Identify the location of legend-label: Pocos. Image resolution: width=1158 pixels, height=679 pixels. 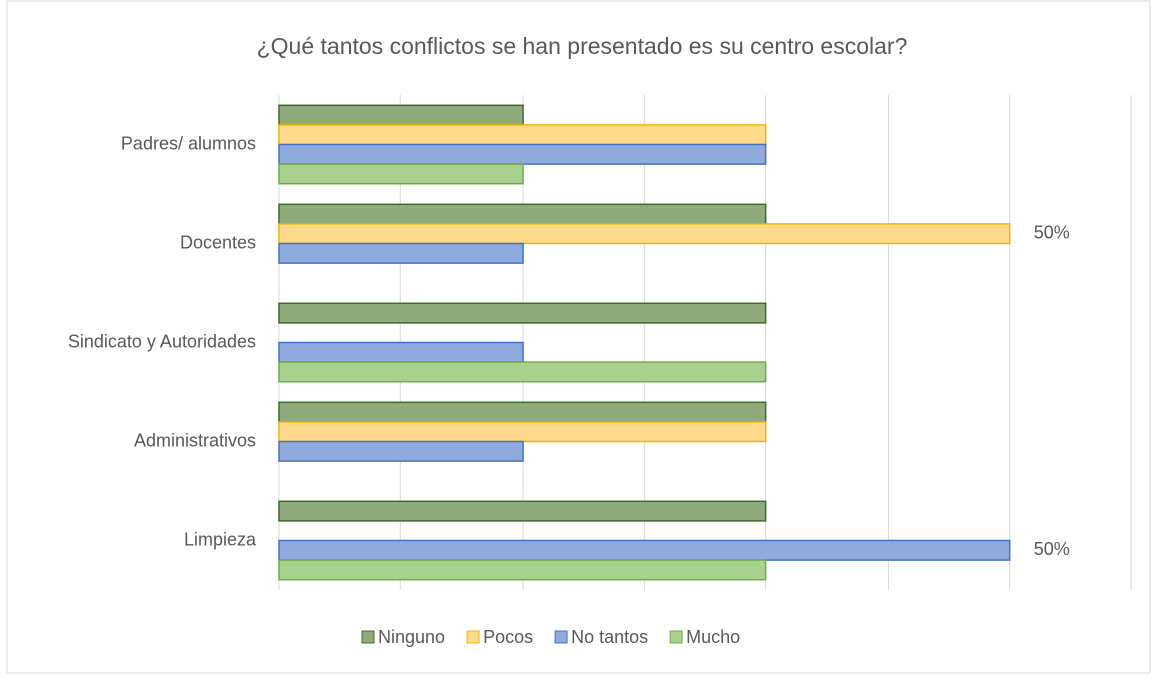
(508, 637).